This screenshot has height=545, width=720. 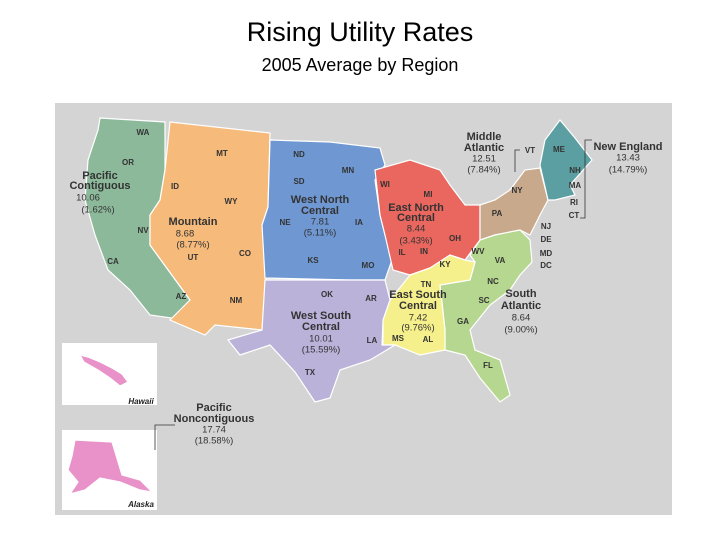 What do you see at coordinates (128, 162) in the screenshot?
I see `state-label: OR` at bounding box center [128, 162].